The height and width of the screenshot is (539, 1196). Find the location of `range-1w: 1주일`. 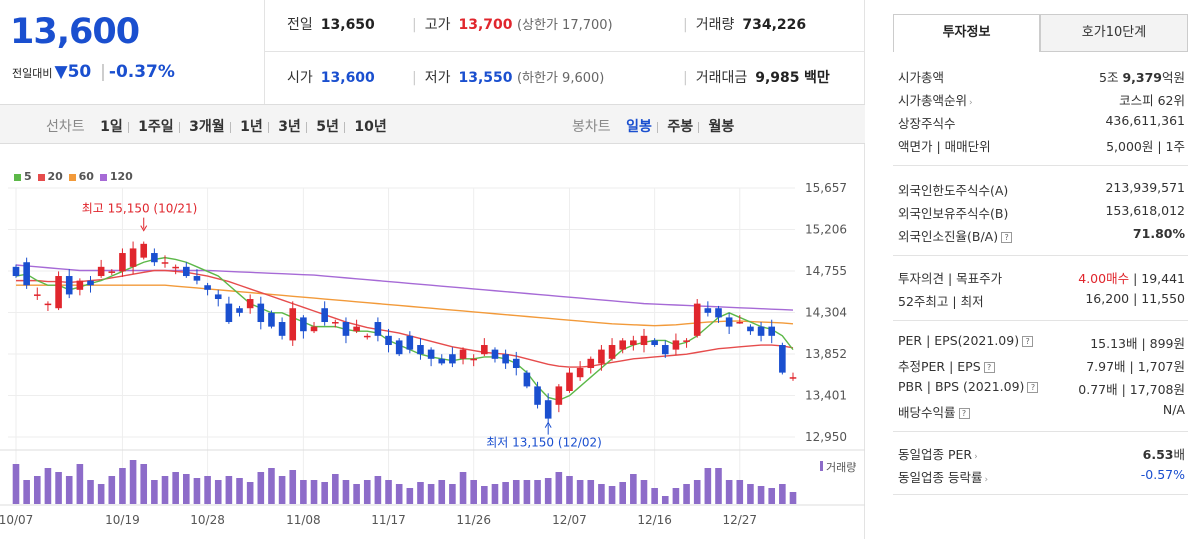

range-1w: 1주일 is located at coordinates (156, 127).